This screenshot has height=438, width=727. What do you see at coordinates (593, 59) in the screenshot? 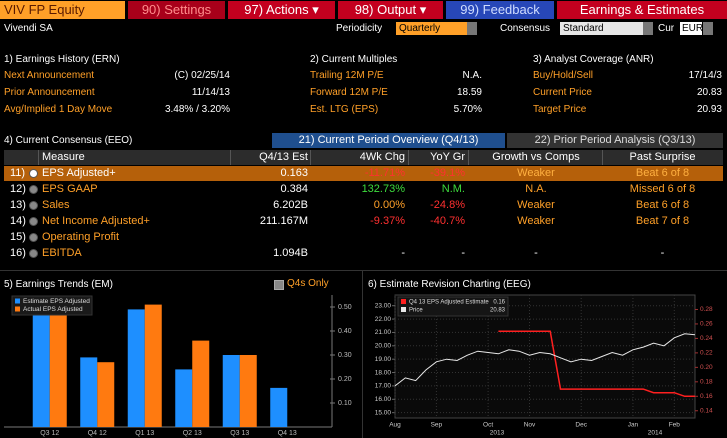
I see `section-title: 3) Analyst Coverage (ANR)` at bounding box center [593, 59].